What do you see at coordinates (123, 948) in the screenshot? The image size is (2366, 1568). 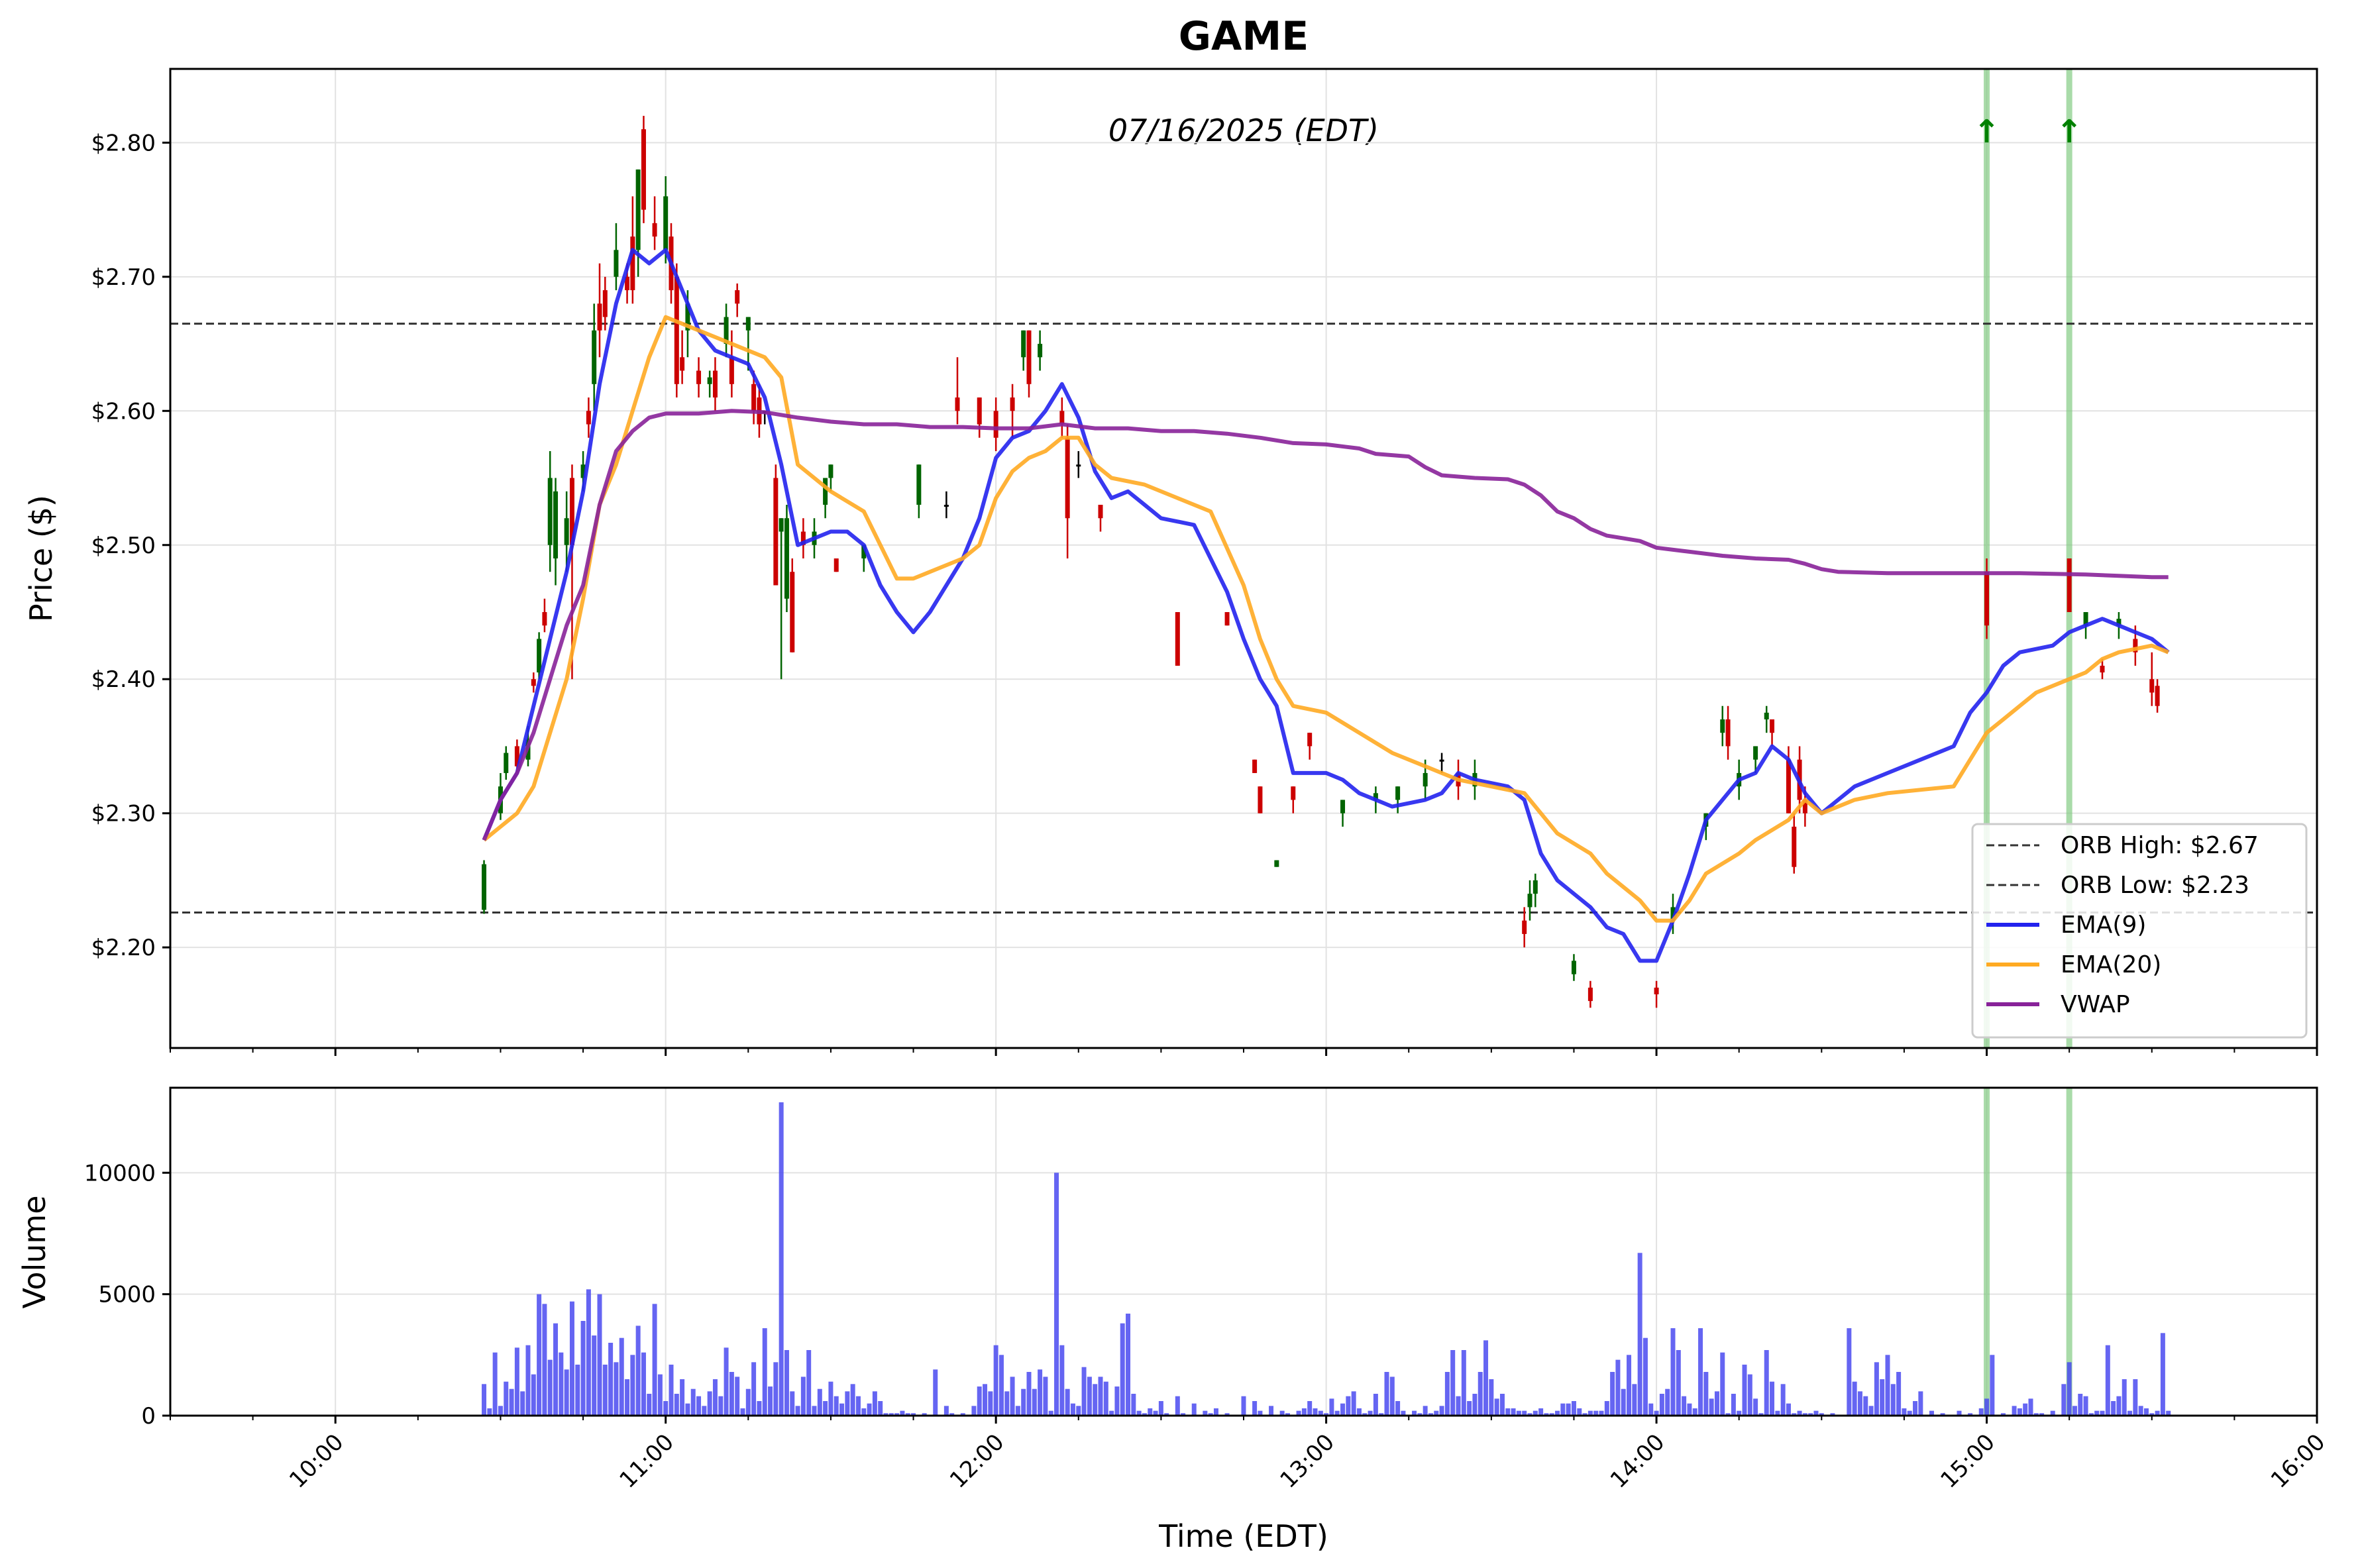 I see `price-ytick-label: $2.20` at bounding box center [123, 948].